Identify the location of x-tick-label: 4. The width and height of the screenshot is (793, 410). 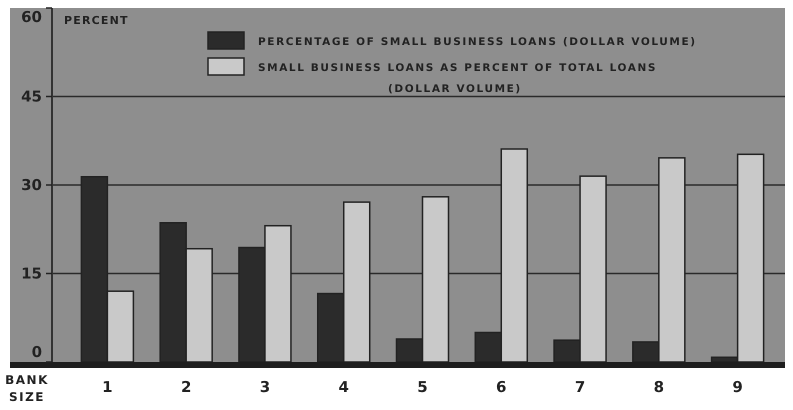
(343, 387).